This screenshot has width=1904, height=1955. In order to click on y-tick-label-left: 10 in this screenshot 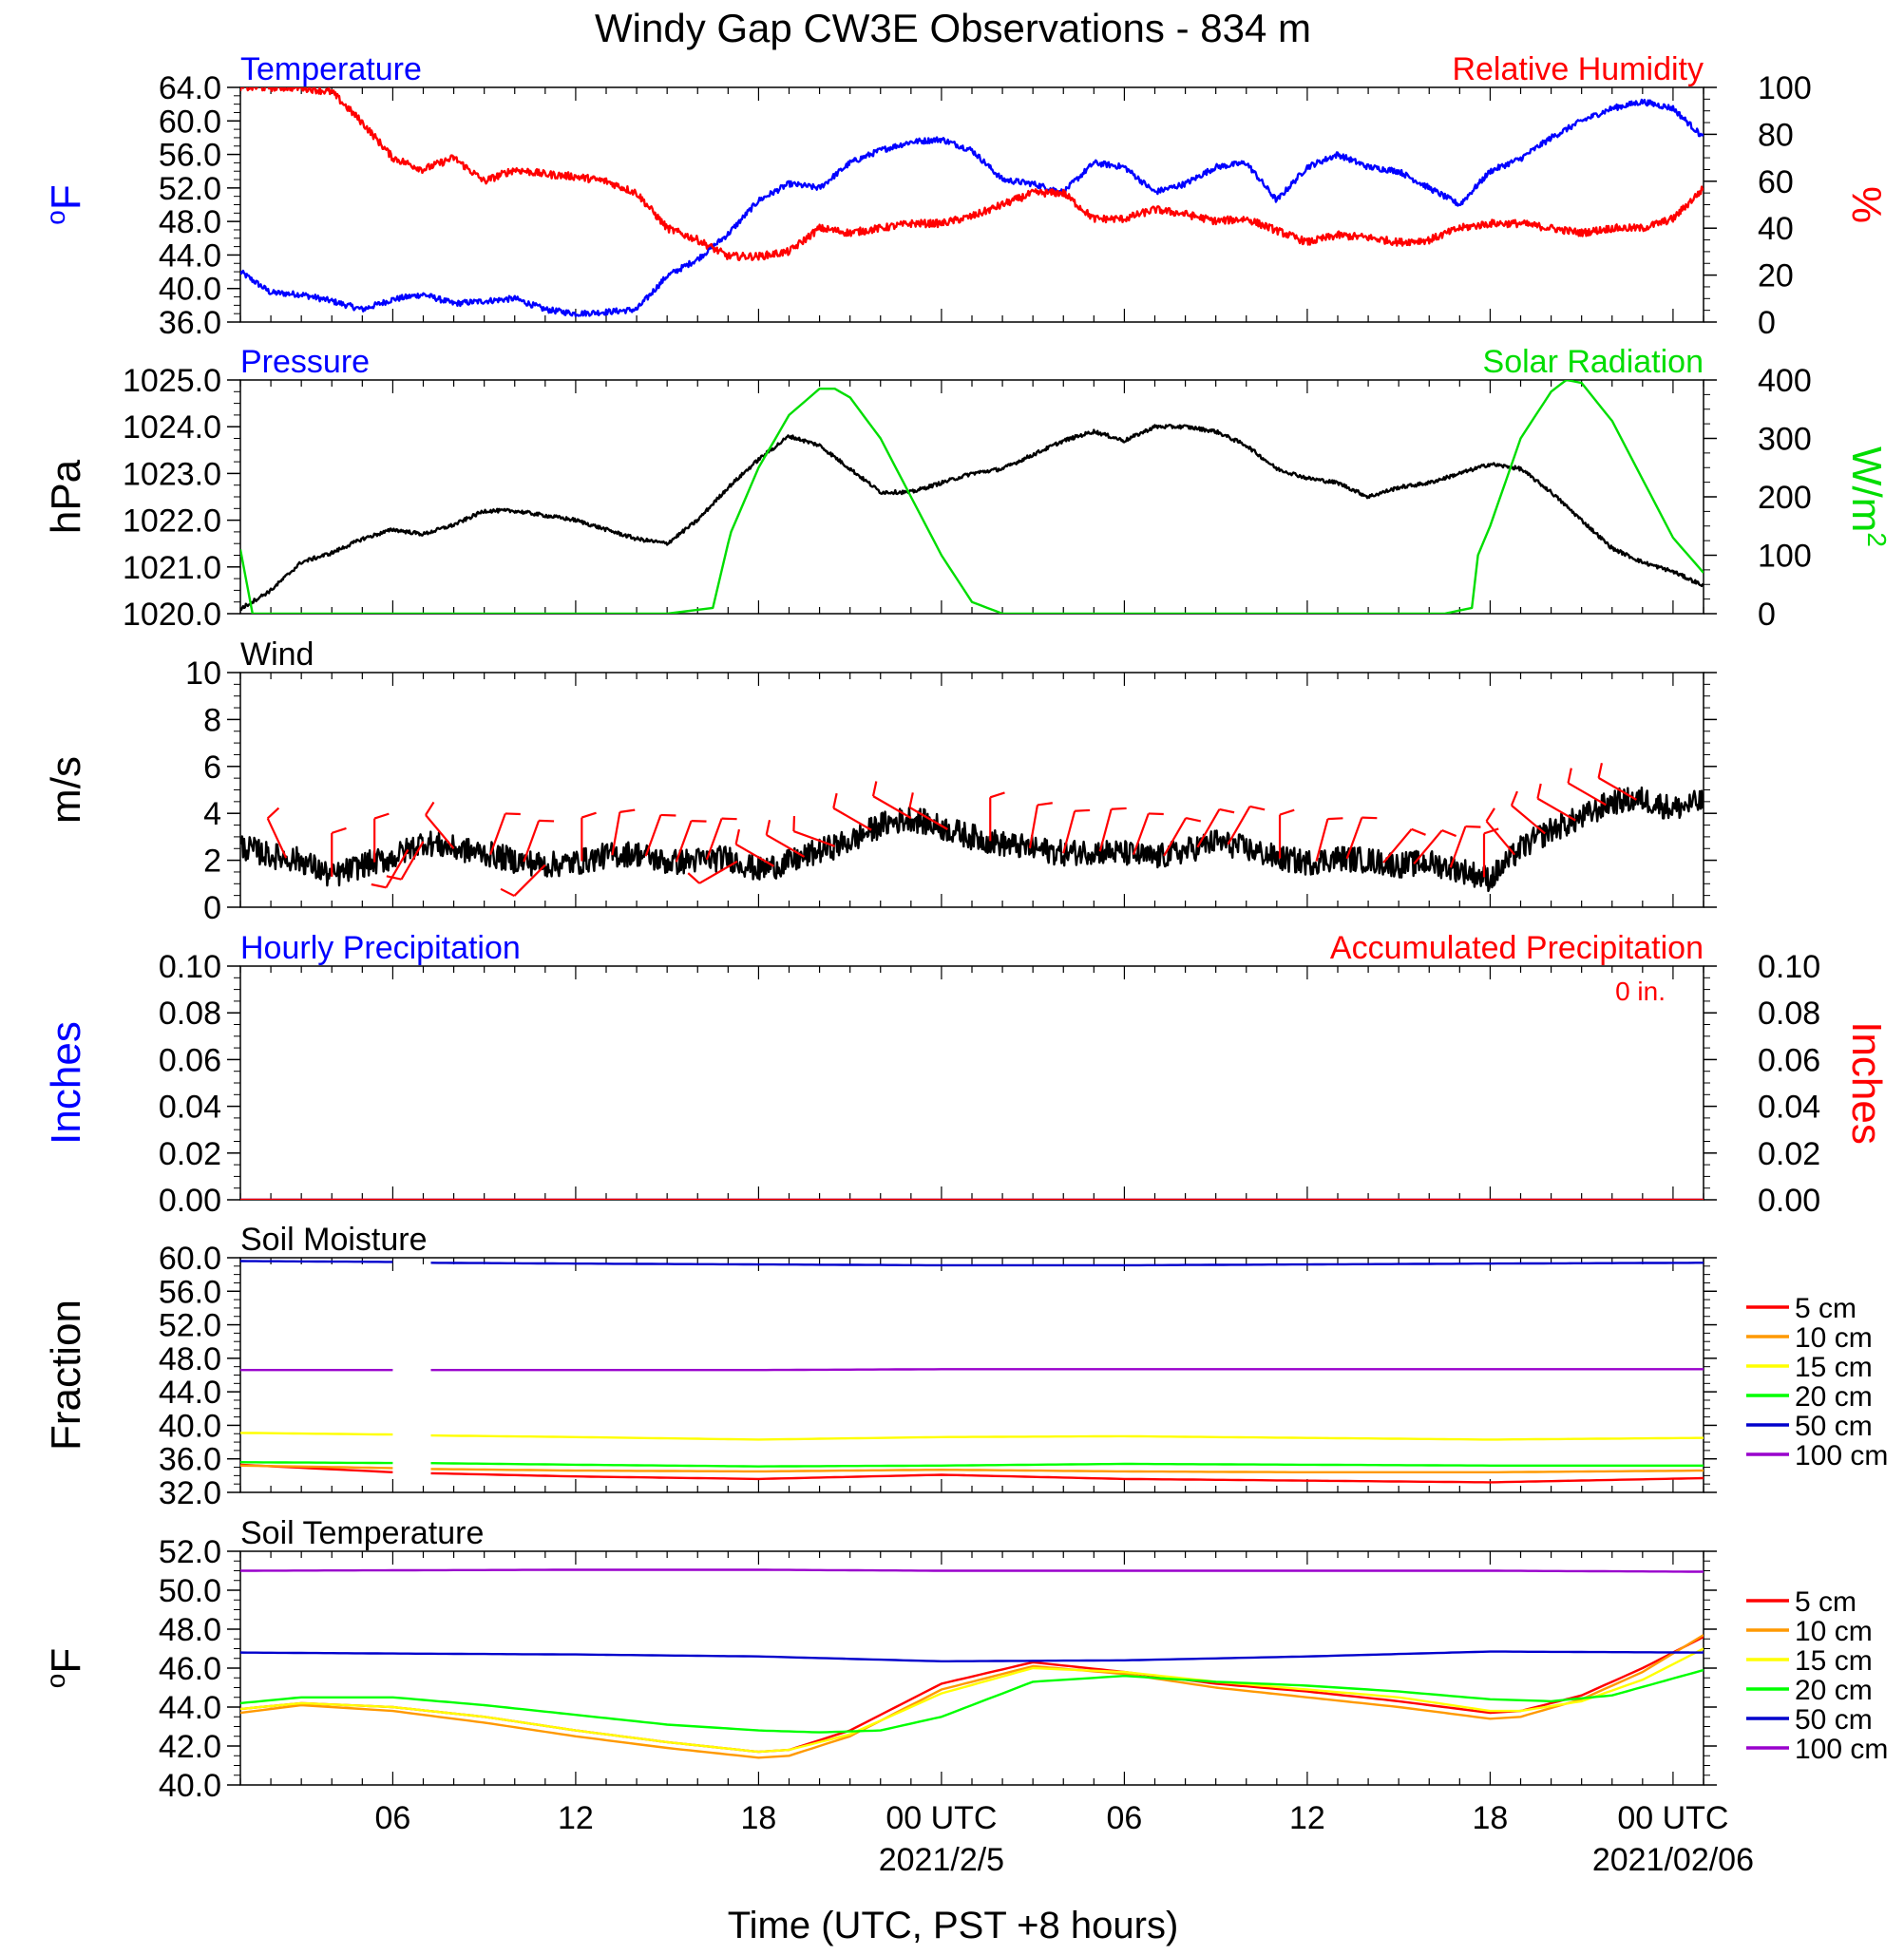, I will do `click(203, 673)`.